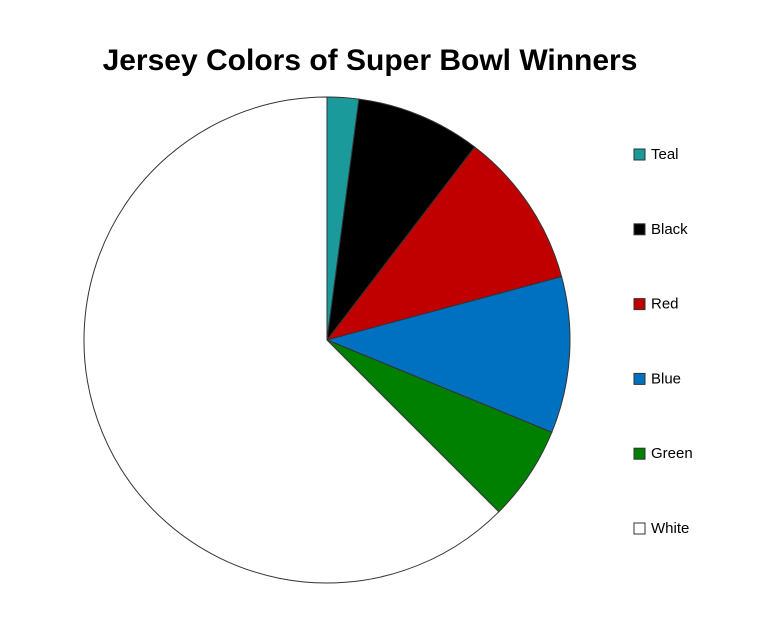  What do you see at coordinates (665, 154) in the screenshot?
I see `legend-label: Teal` at bounding box center [665, 154].